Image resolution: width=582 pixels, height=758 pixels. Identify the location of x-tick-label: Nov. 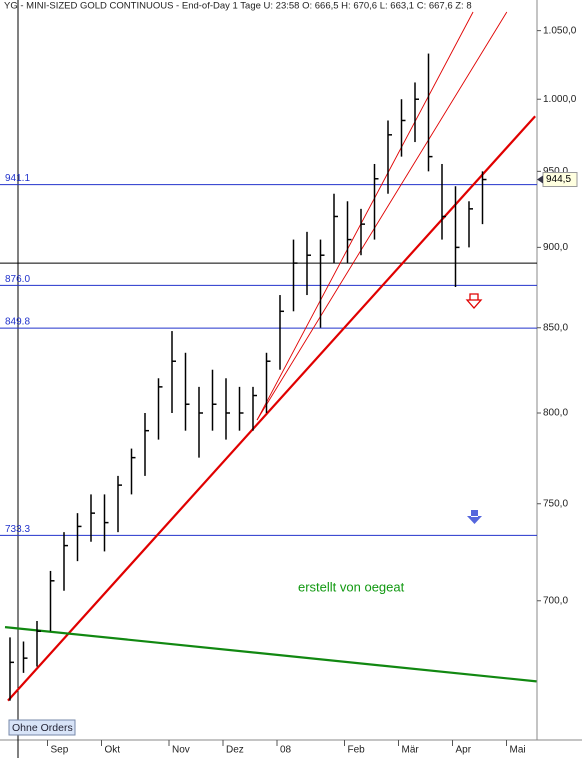
(181, 750).